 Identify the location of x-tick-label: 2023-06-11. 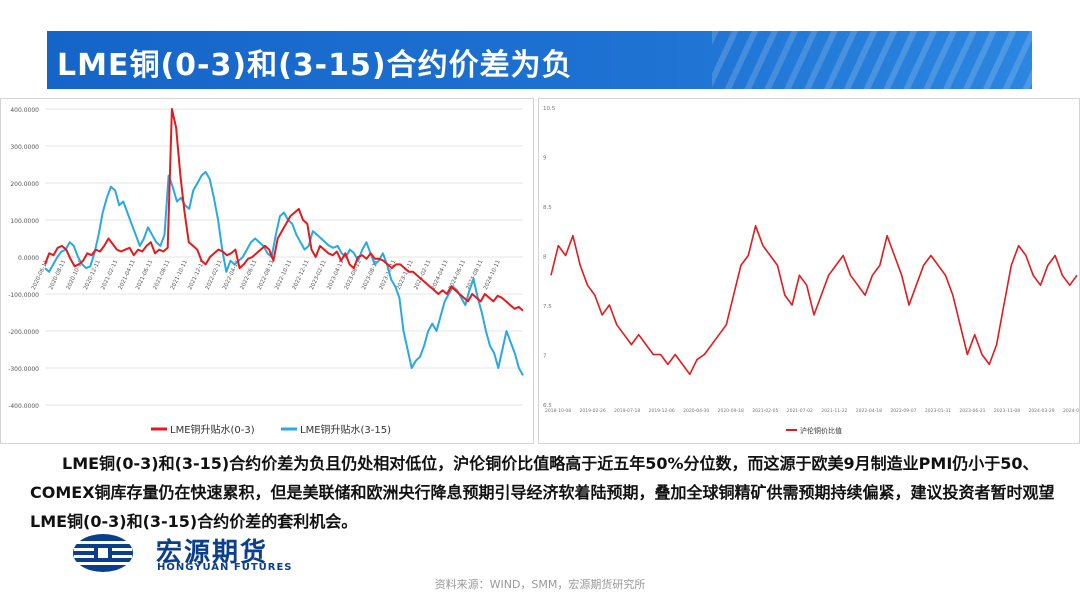
(353, 275).